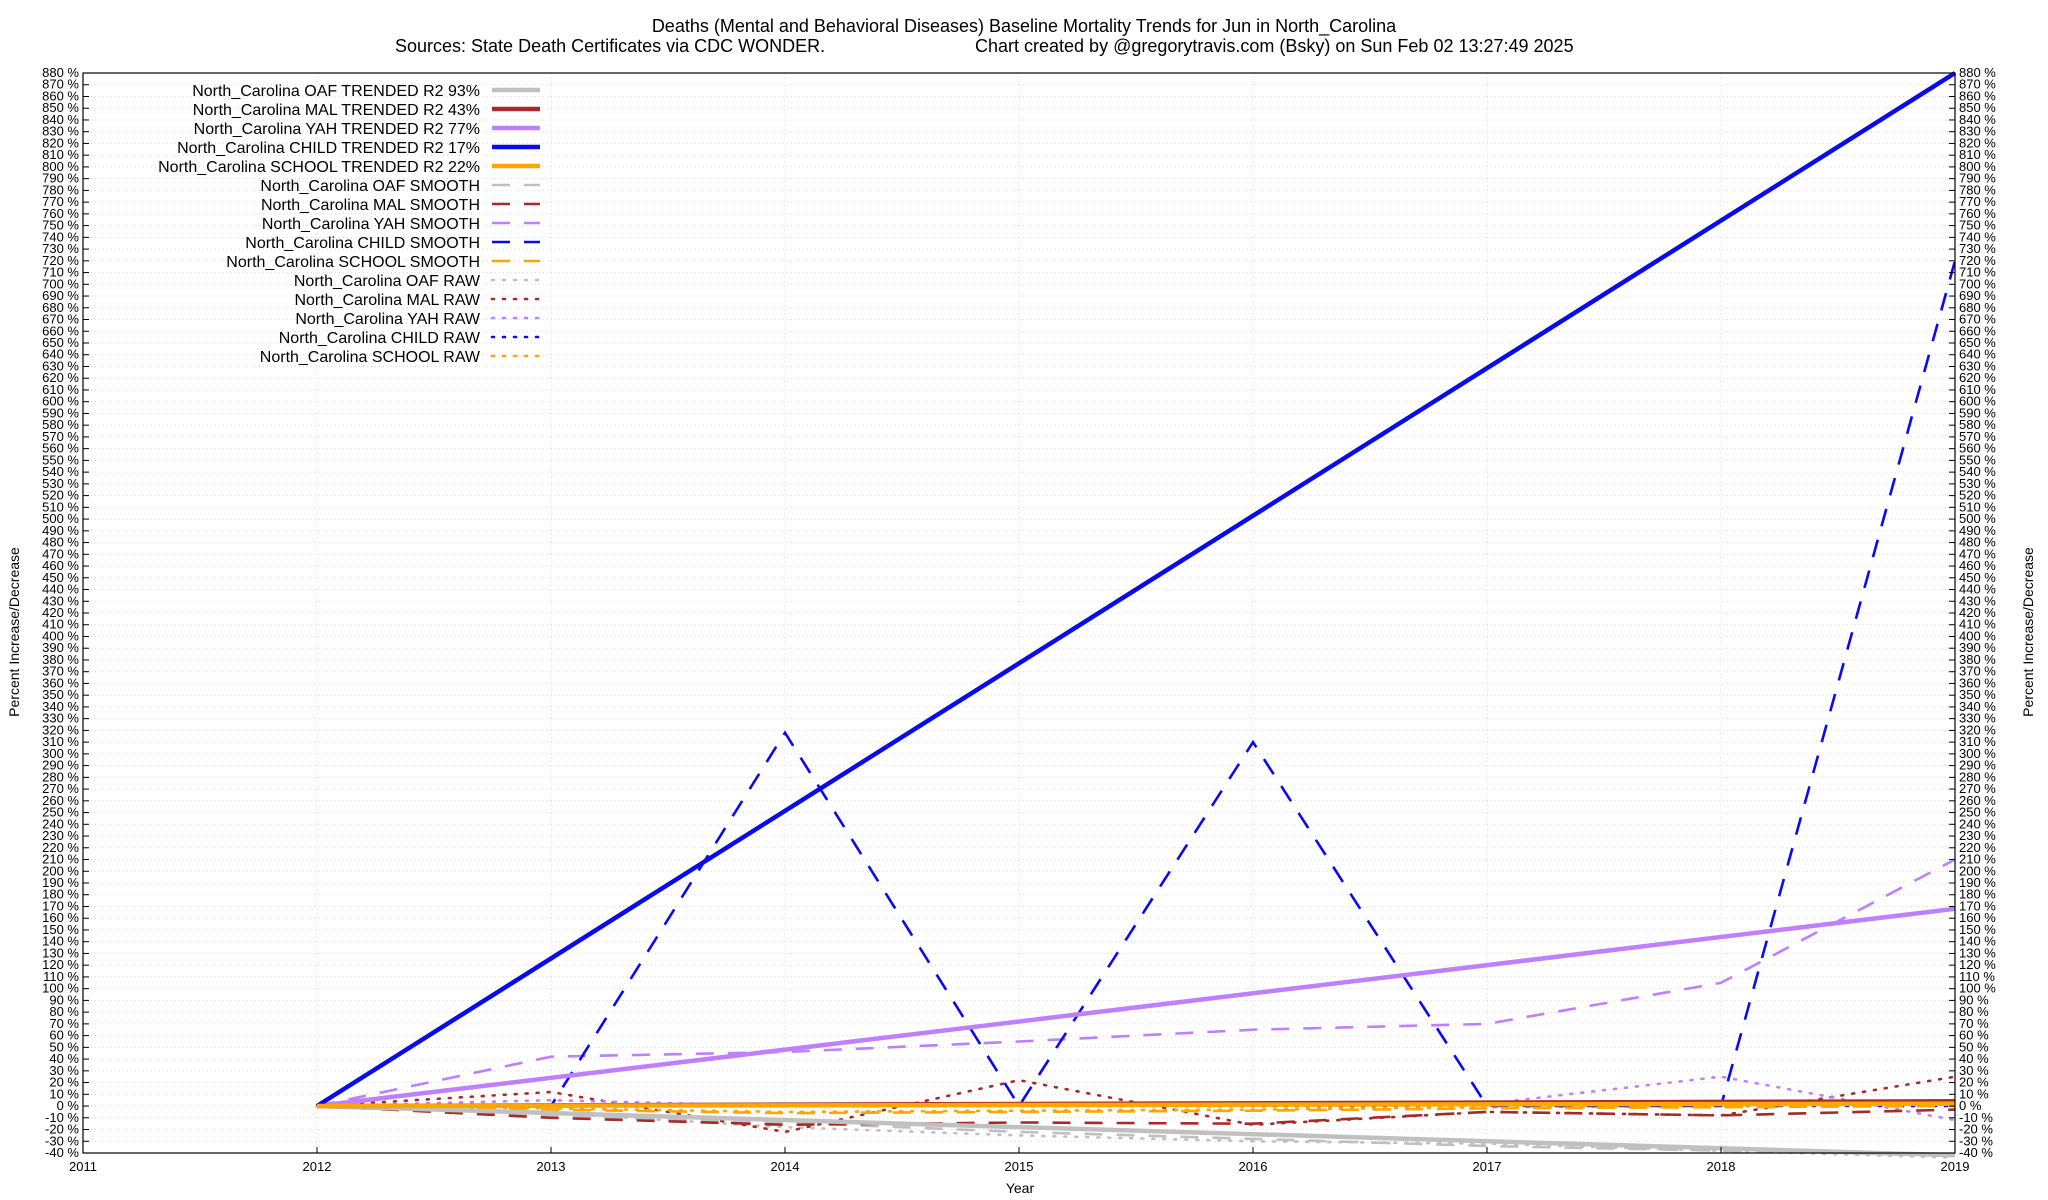  What do you see at coordinates (1974, 999) in the screenshot?
I see `y-tick-label-right: 90 %` at bounding box center [1974, 999].